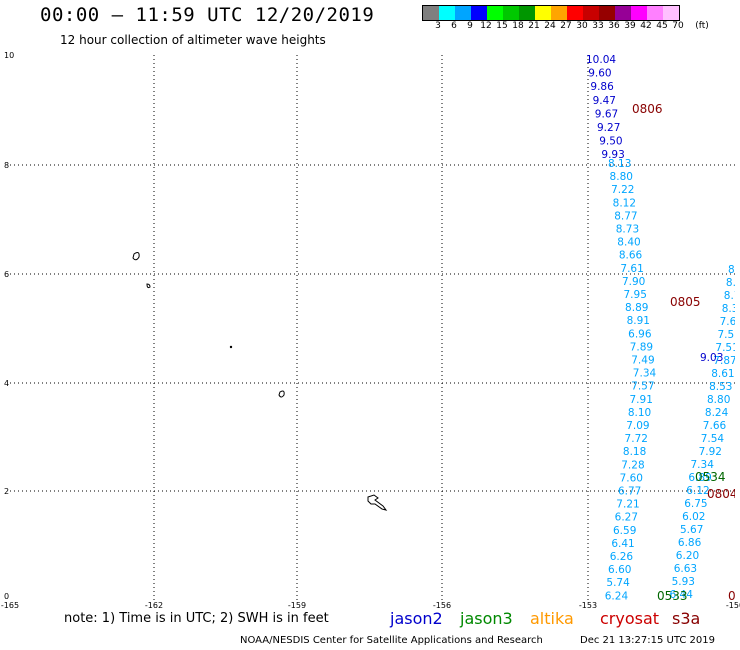 The height and width of the screenshot is (650, 740). I want to click on colorbar-label: 42, so click(646, 26).